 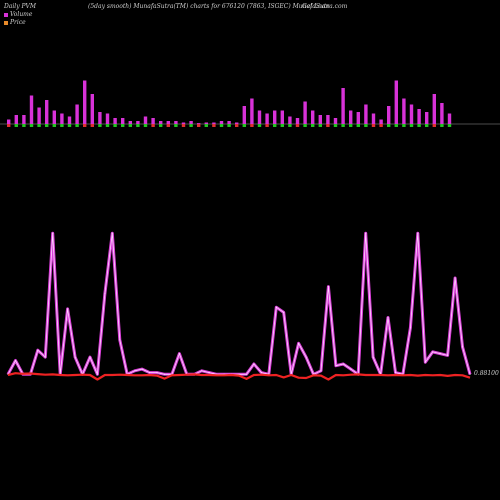 I want to click on chart-right-title: Gel Loan, so click(x=316, y=6).